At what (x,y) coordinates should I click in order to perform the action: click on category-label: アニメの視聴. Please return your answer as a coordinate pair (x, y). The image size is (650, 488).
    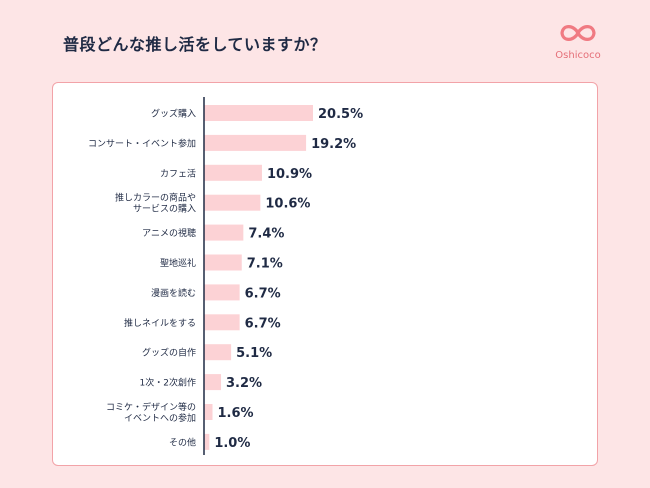
    Looking at the image, I should click on (169, 233).